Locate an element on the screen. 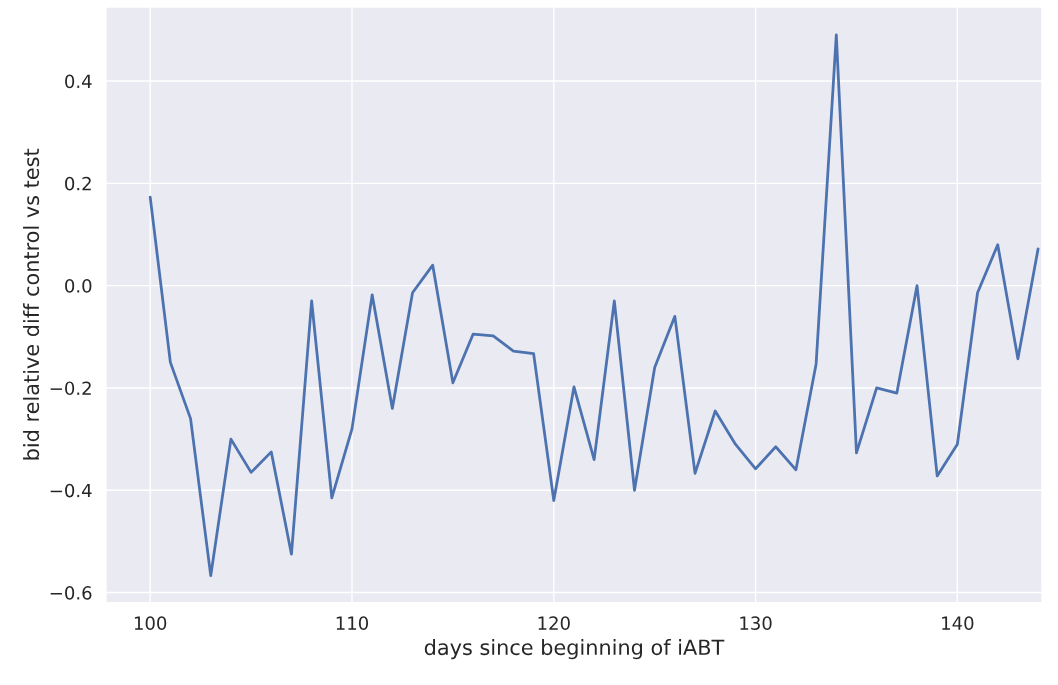 The image size is (1058, 685). x-tick-label: 110 is located at coordinates (352, 623).